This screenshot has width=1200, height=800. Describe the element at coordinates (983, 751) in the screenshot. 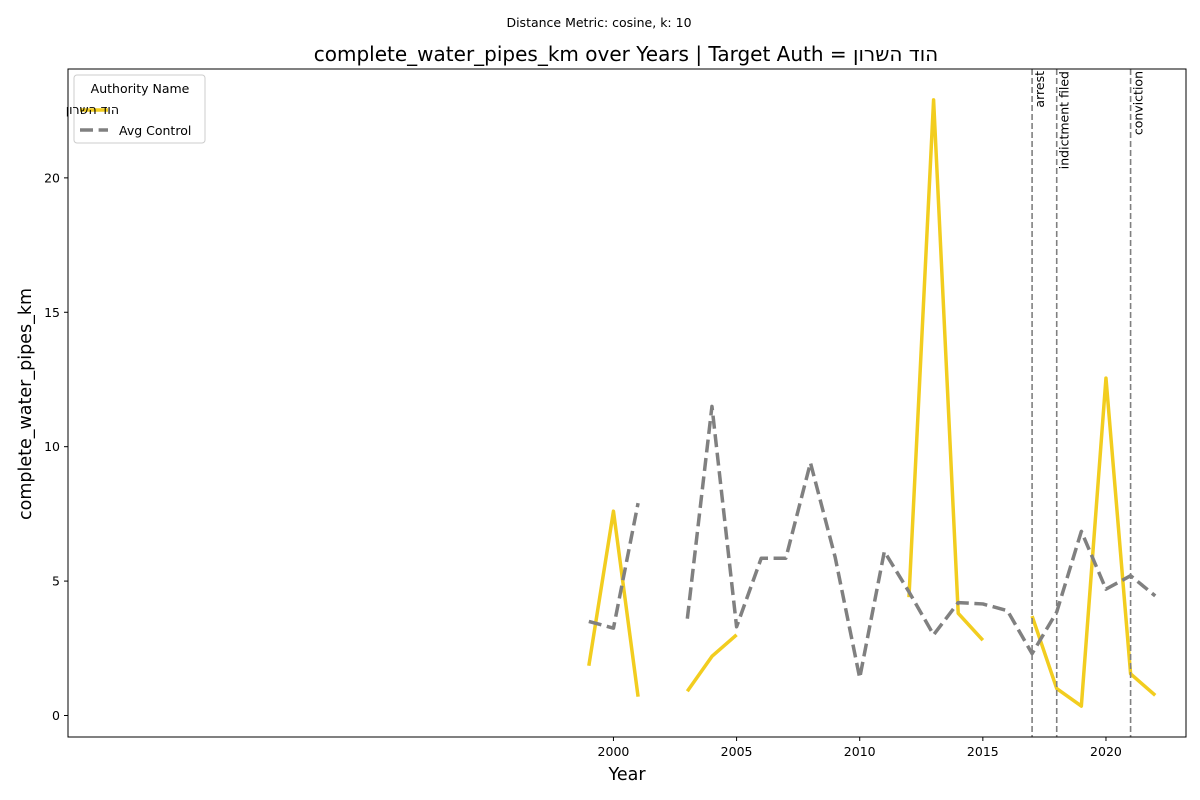

I see `x-tick-label: 2015` at that location.